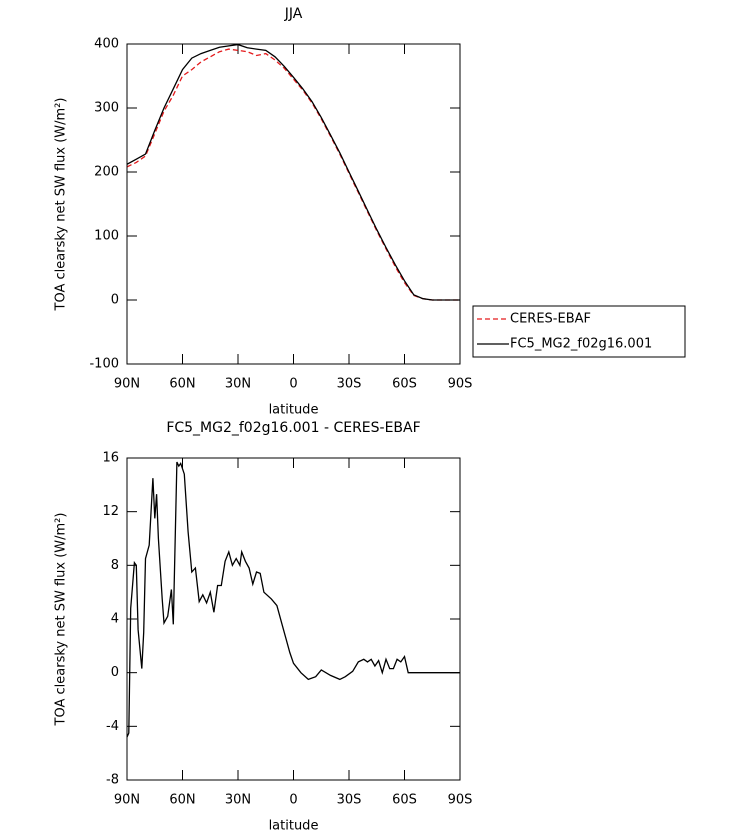  What do you see at coordinates (550, 319) in the screenshot?
I see `legend-label: CERES-EBAF` at bounding box center [550, 319].